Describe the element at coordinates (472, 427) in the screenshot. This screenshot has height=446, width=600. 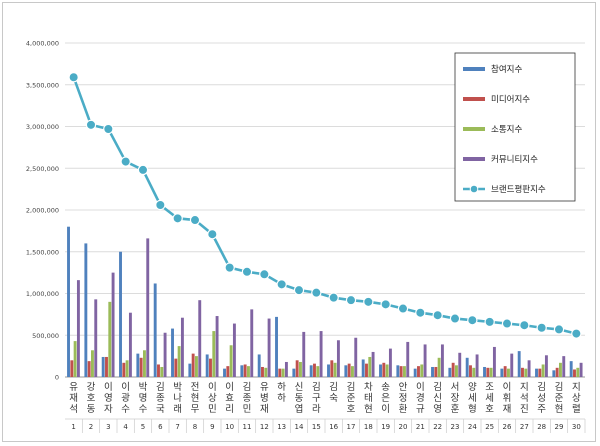
I see `x-rank-number: 24` at that location.